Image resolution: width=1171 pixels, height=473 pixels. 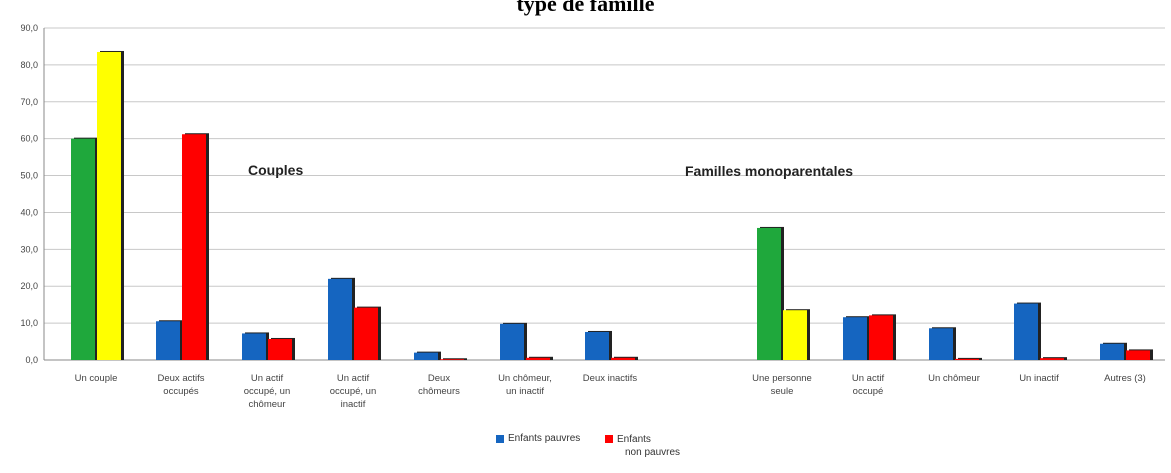 I want to click on y-axis: 0,0 10,0 20,0 30,0 40,0 50,0 60,0 70,0 80,0 90,0, so click(x=32, y=194).